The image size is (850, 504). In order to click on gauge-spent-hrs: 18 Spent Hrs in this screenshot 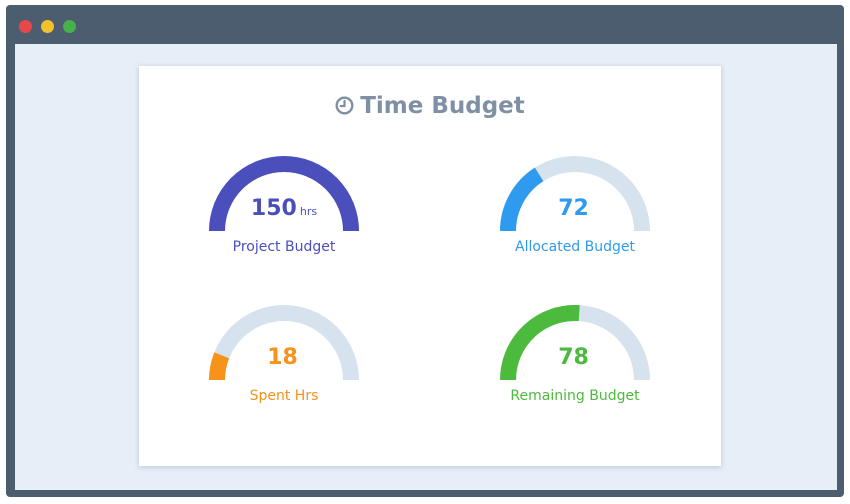, I will do `click(284, 360)`.